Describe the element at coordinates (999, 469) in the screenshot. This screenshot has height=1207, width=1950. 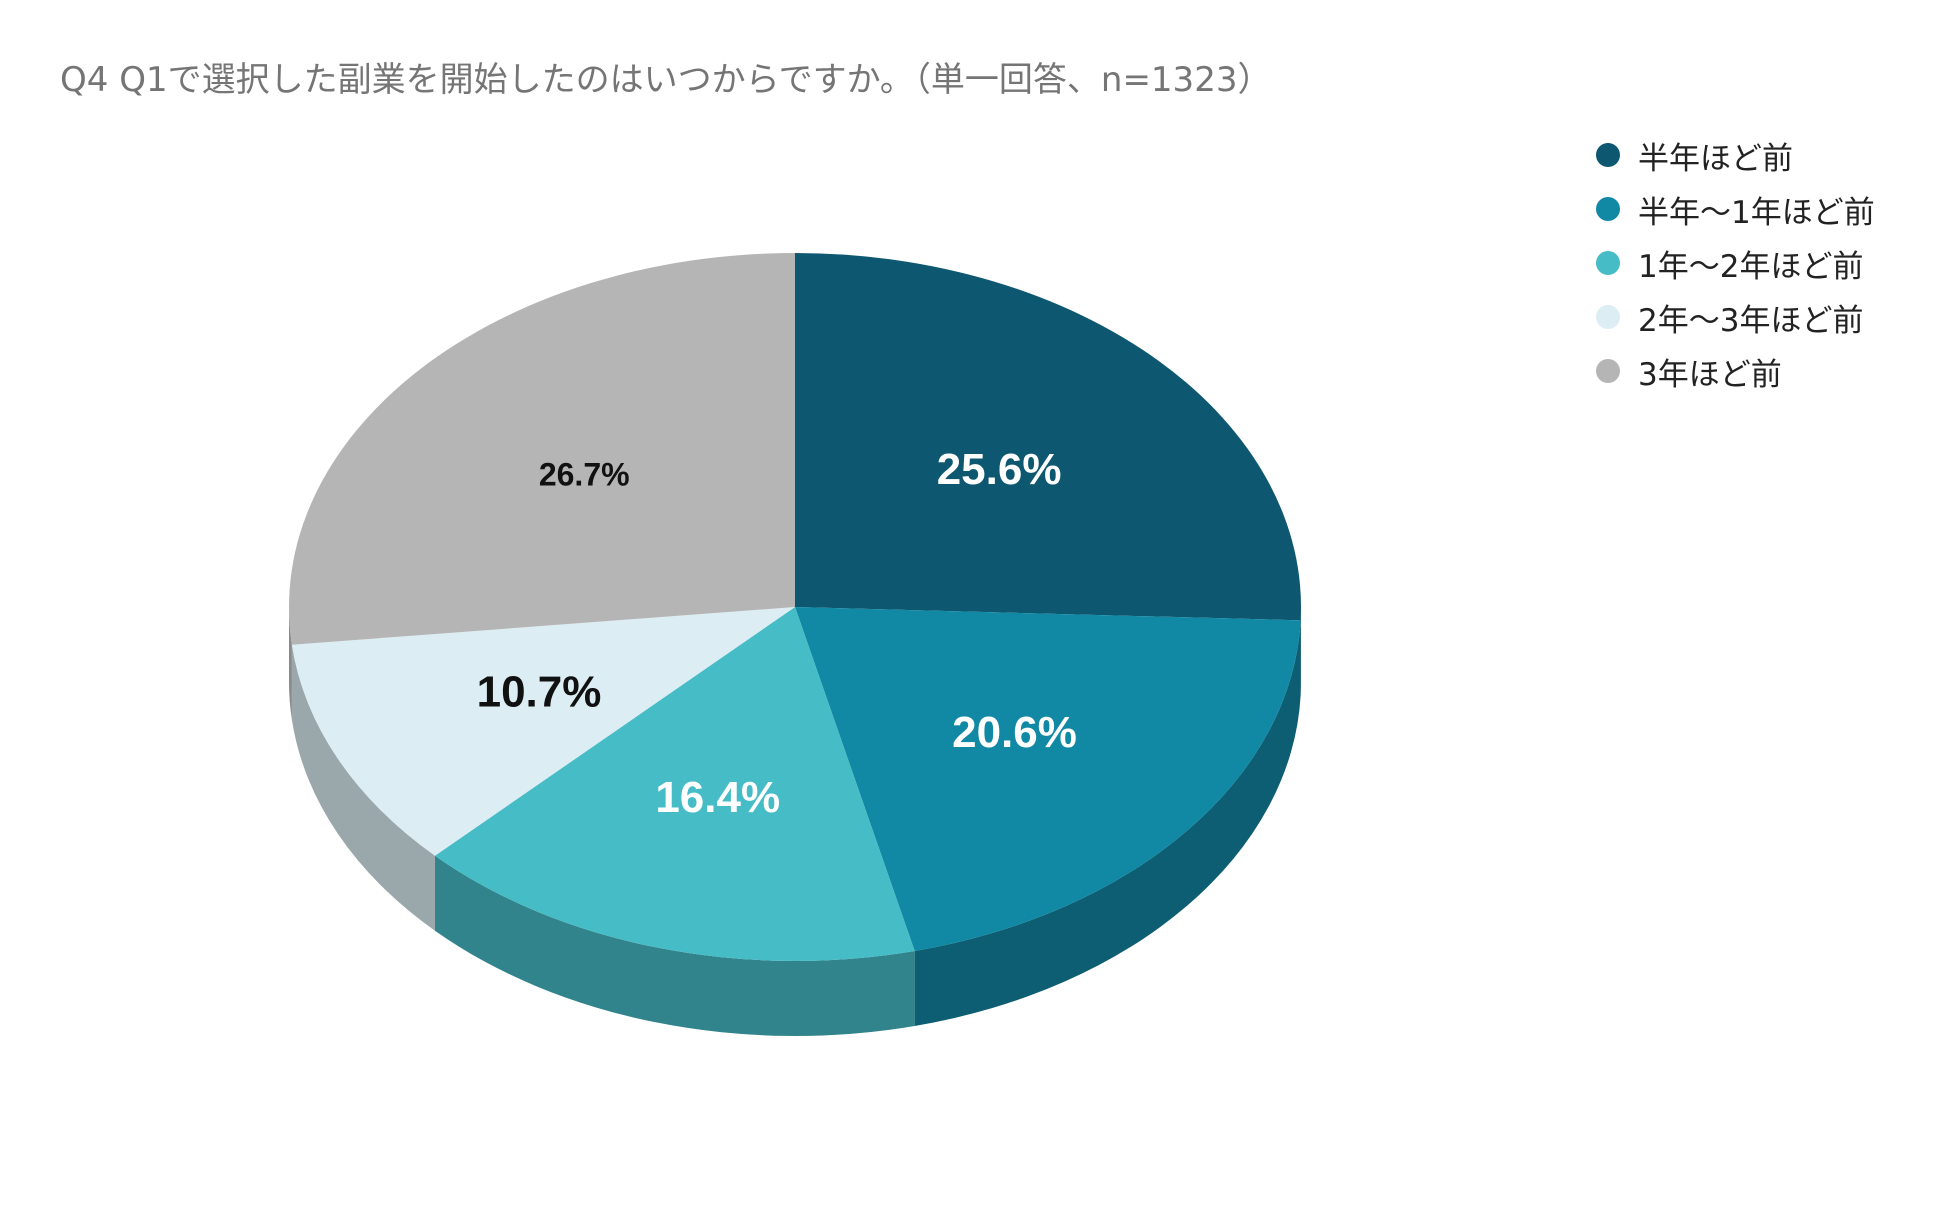
I see `slice-1-label: 25.6%` at that location.